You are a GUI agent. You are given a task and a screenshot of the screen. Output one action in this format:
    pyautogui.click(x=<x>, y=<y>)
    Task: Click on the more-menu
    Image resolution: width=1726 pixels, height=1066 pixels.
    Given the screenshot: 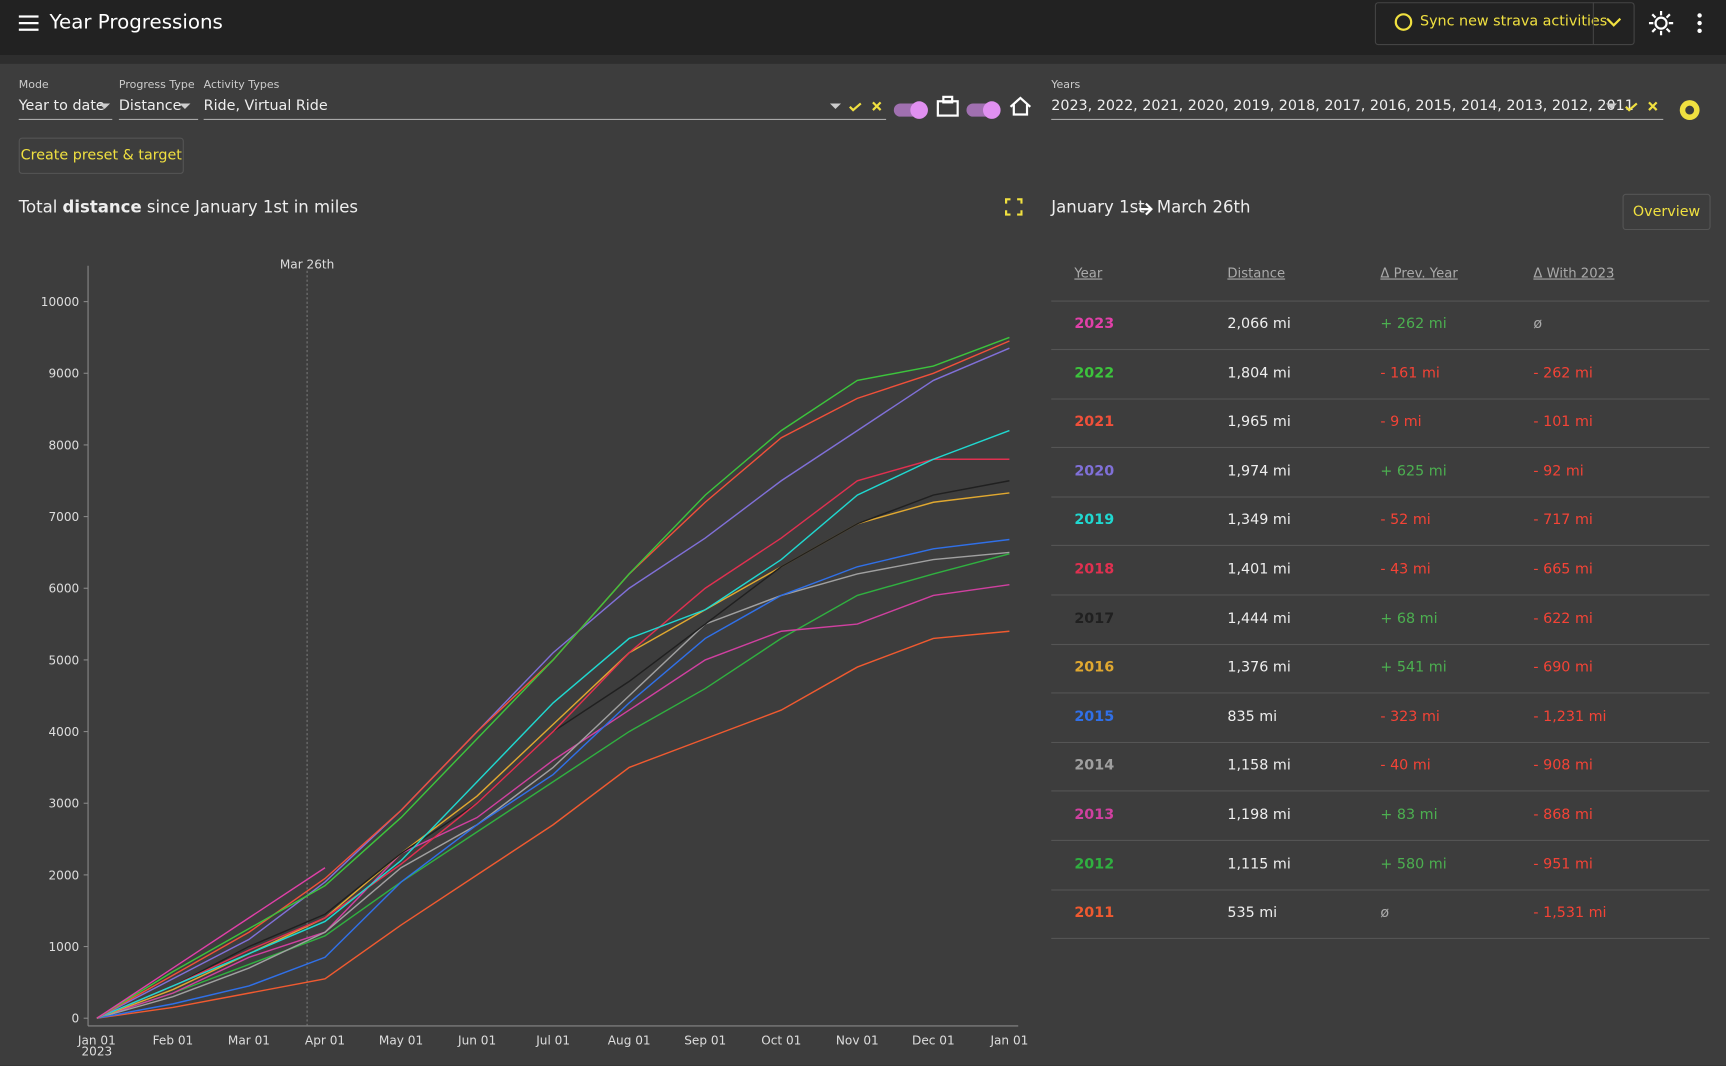 What is the action you would take?
    pyautogui.click(x=1699, y=23)
    